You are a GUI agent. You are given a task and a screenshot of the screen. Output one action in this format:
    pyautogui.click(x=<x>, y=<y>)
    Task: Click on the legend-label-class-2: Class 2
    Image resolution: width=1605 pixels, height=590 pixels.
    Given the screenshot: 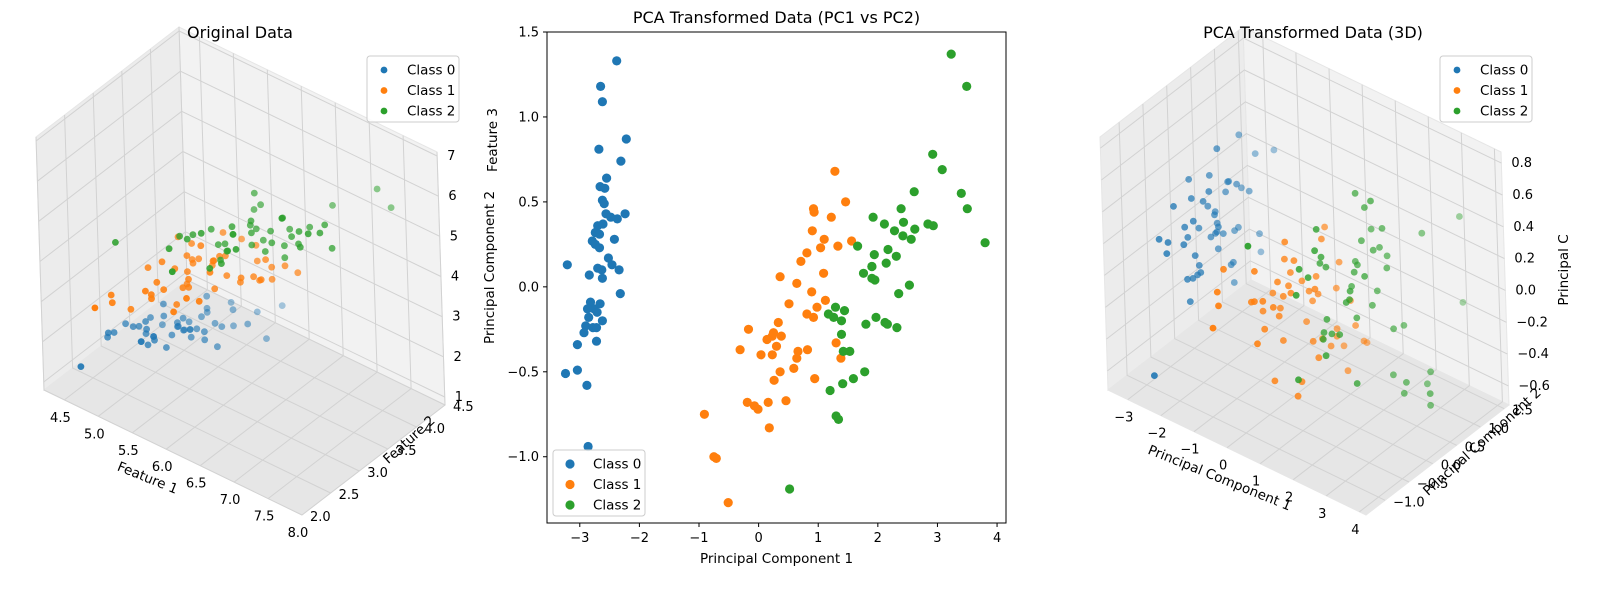 What is the action you would take?
    pyautogui.click(x=617, y=506)
    